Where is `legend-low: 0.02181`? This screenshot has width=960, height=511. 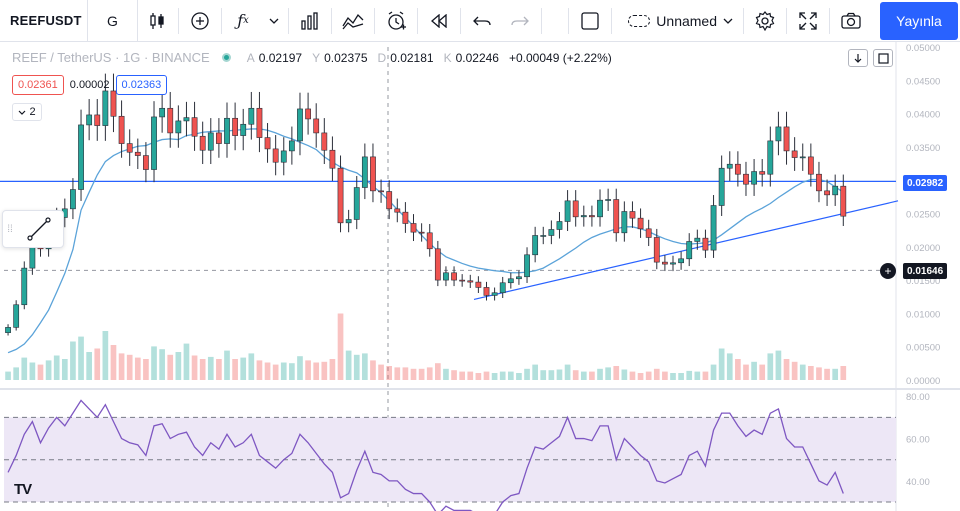 legend-low: 0.02181 is located at coordinates (412, 57).